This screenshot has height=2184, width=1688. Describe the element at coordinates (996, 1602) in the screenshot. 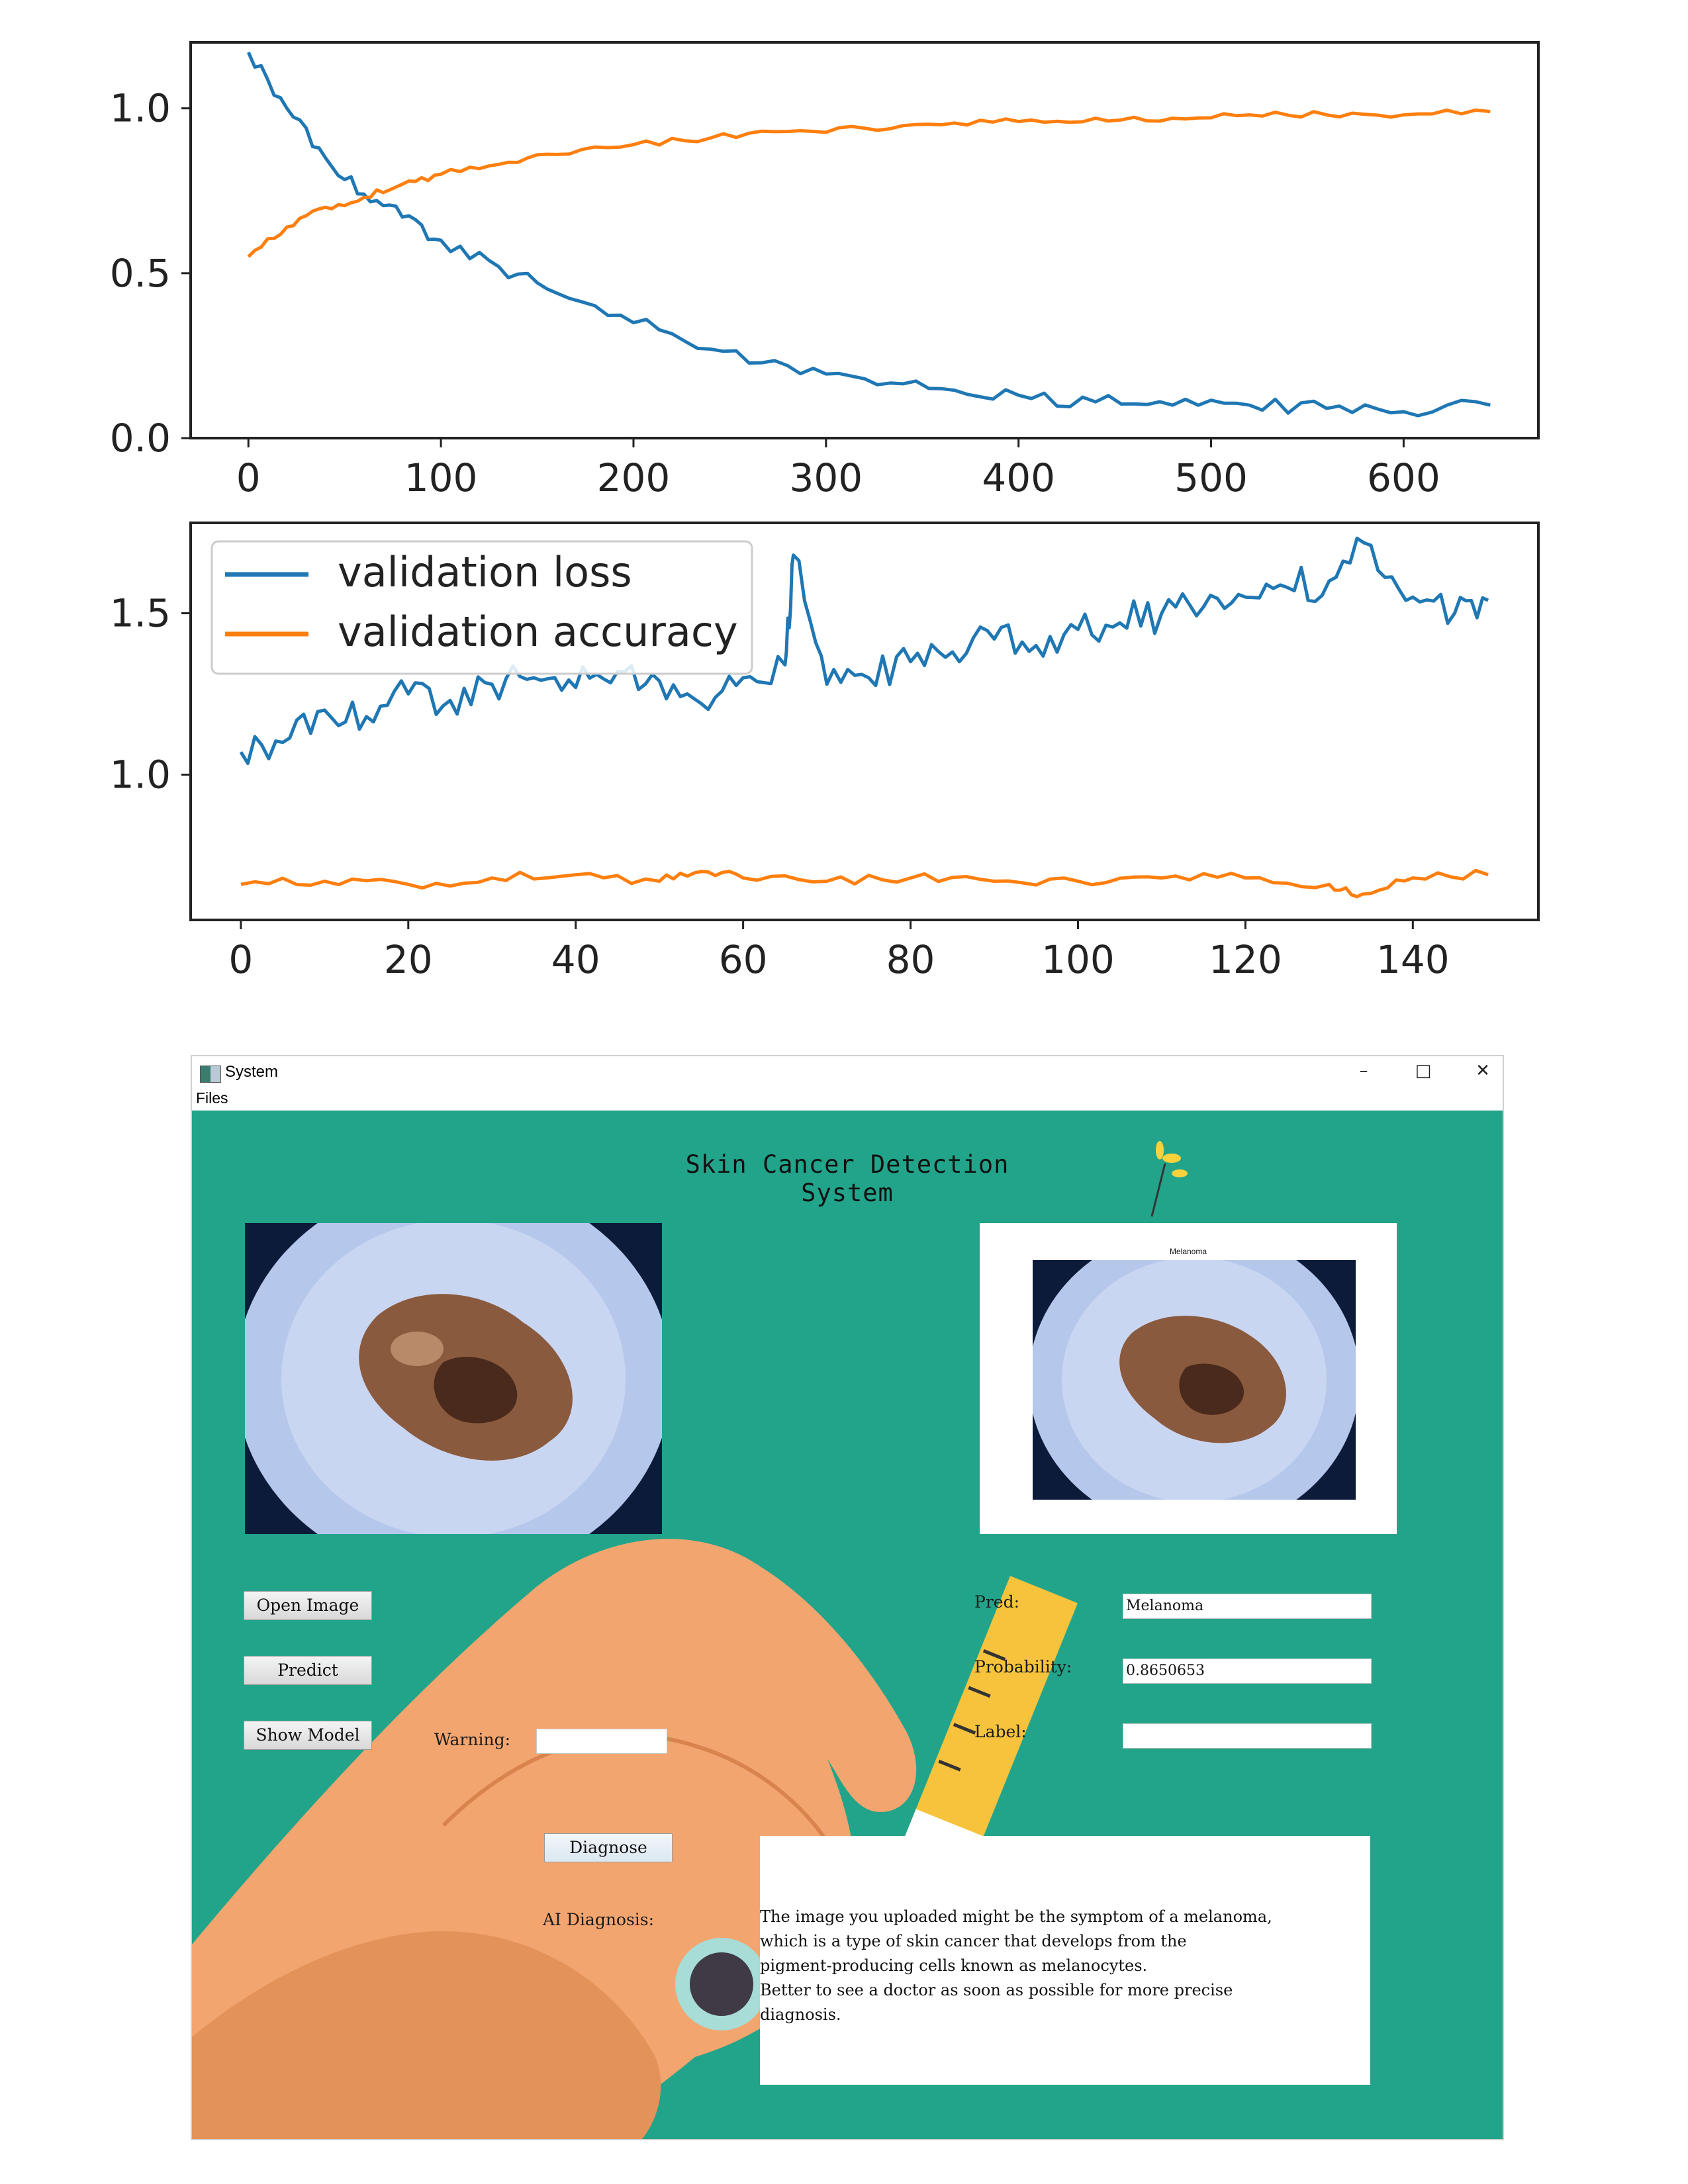

I see `pred-label: Pred:` at that location.